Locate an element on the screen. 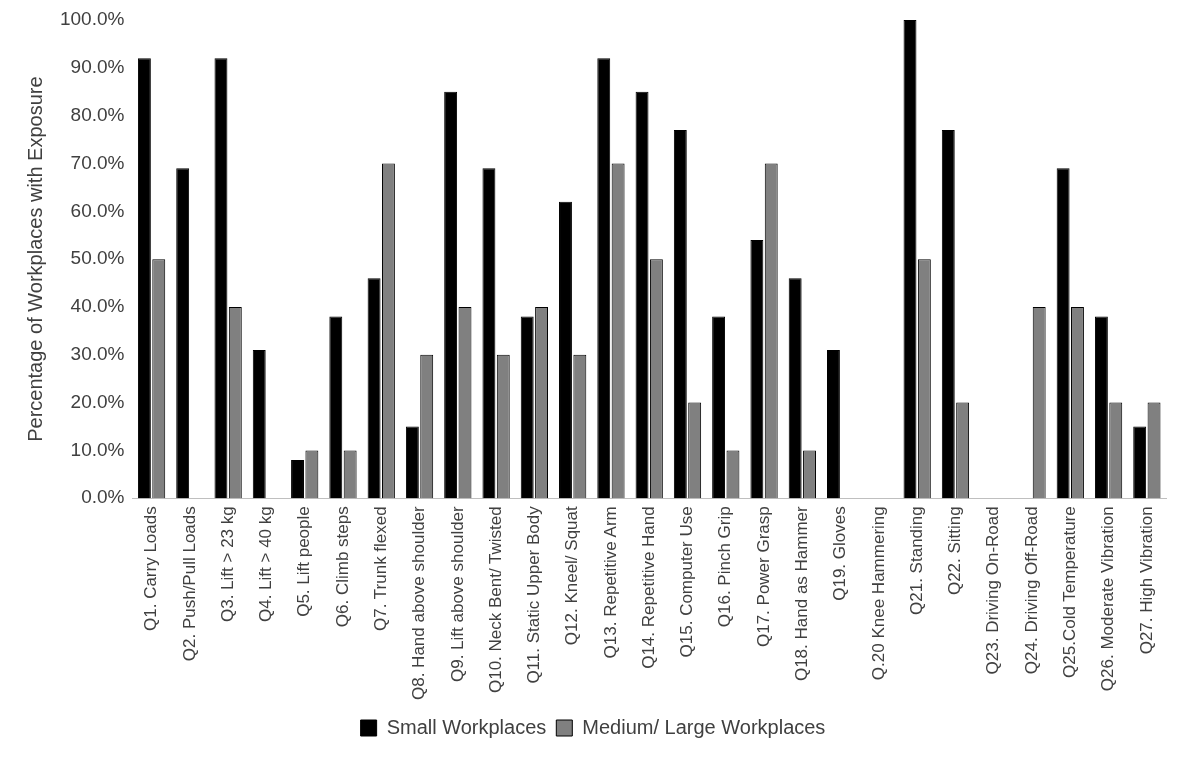  x-tick-label: Q19. Gloves is located at coordinates (840, 553).